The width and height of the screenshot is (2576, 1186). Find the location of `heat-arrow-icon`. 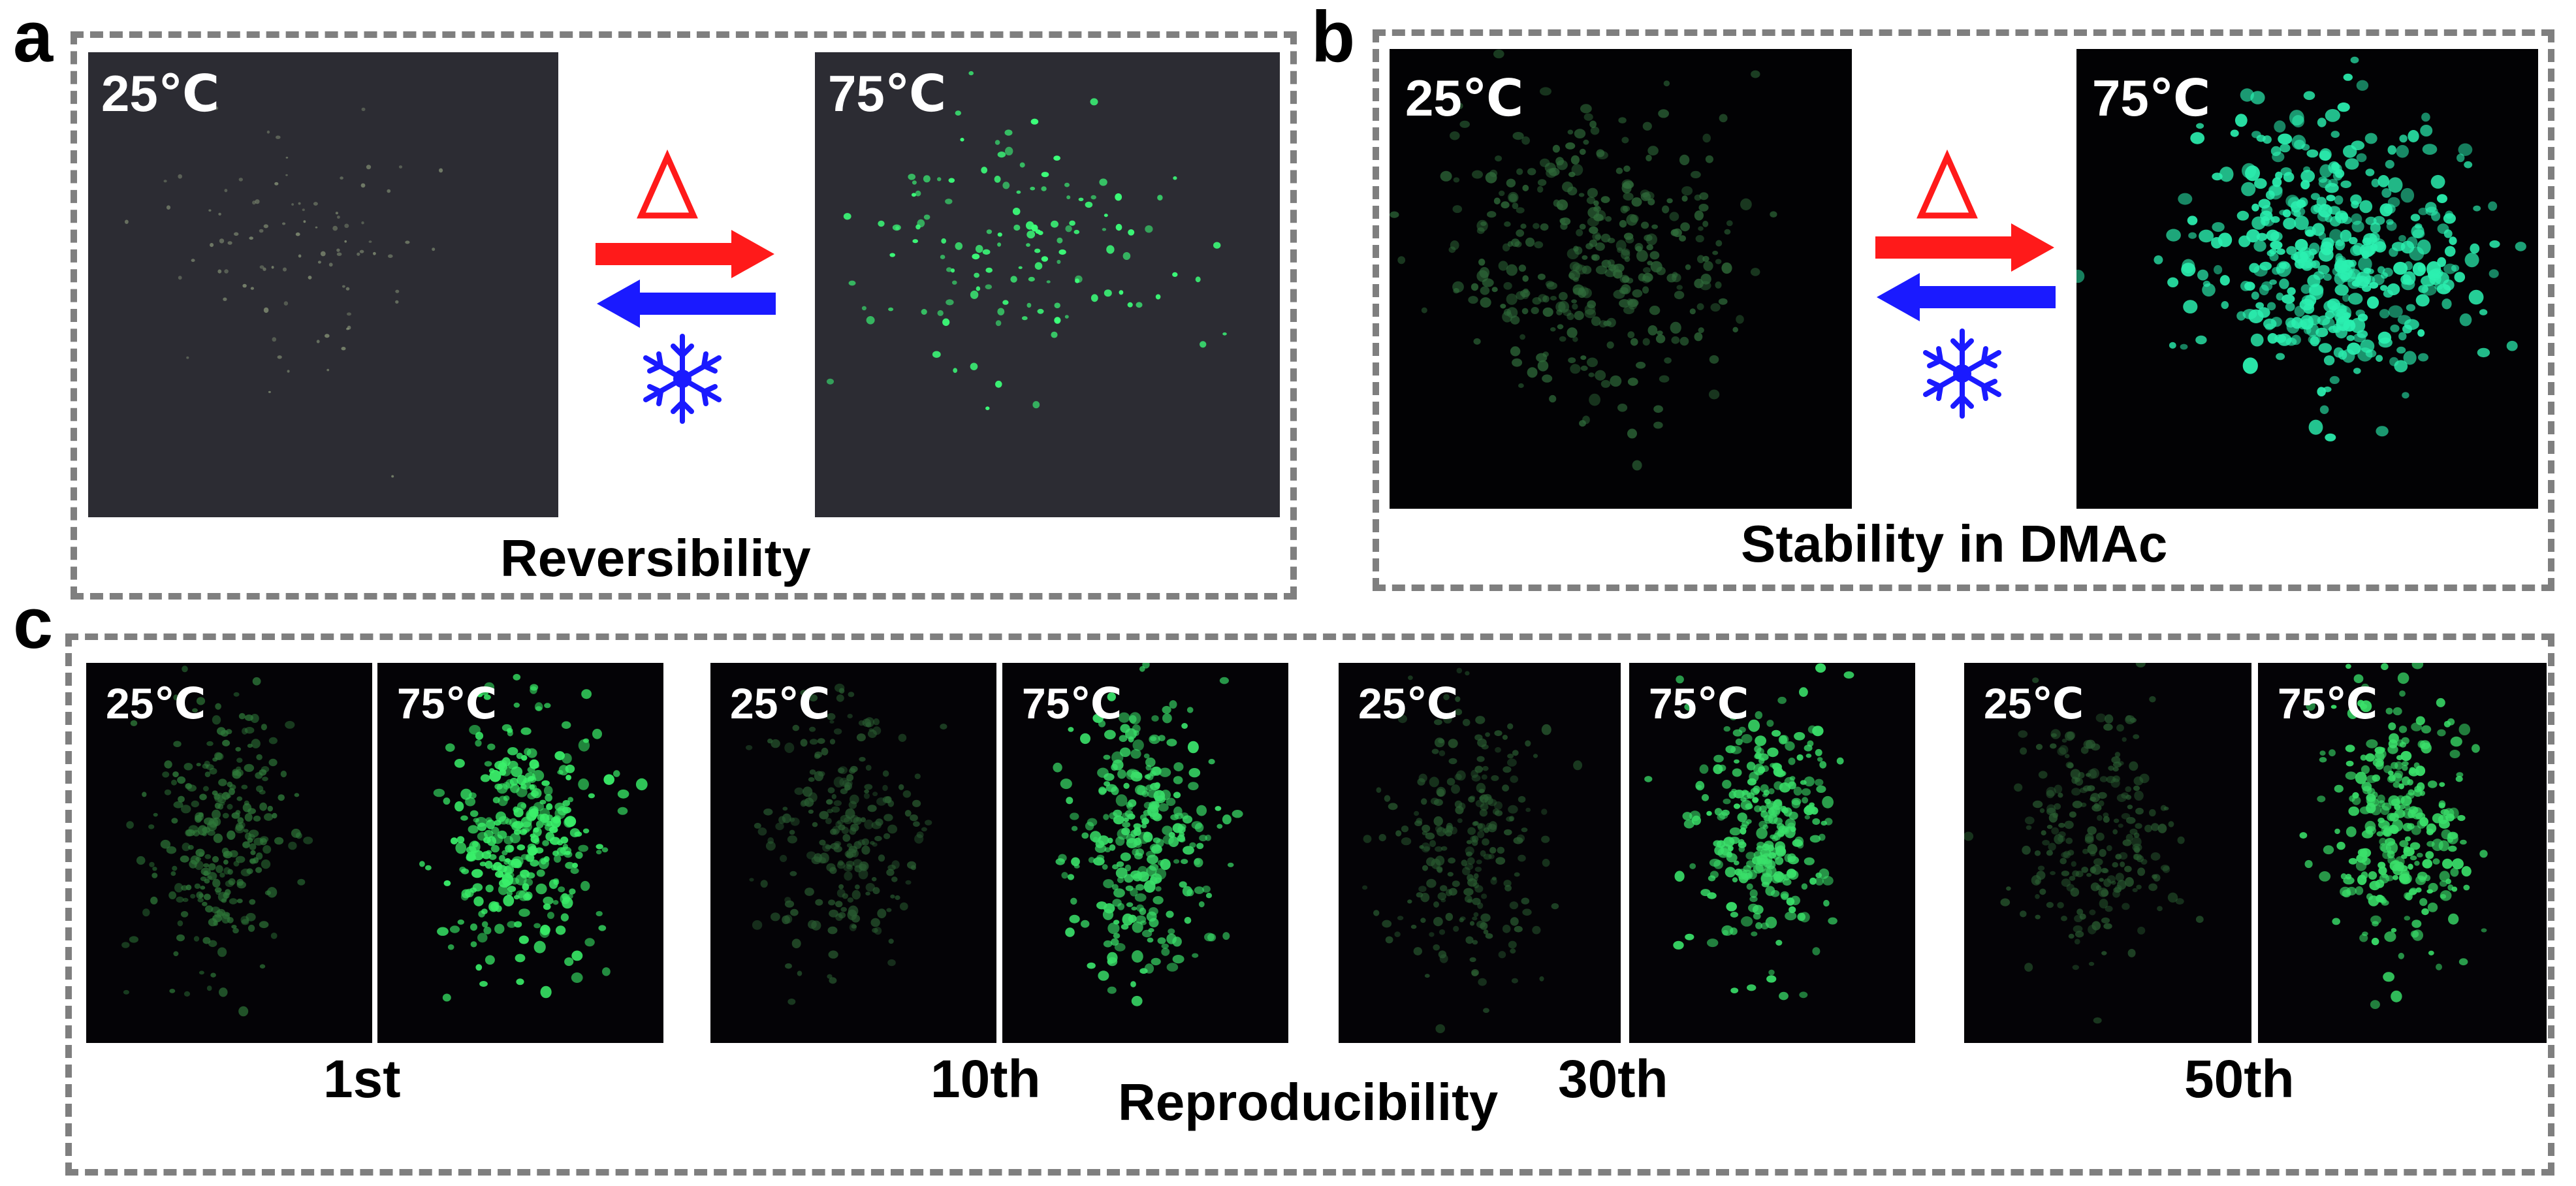

heat-arrow-icon is located at coordinates (685, 254).